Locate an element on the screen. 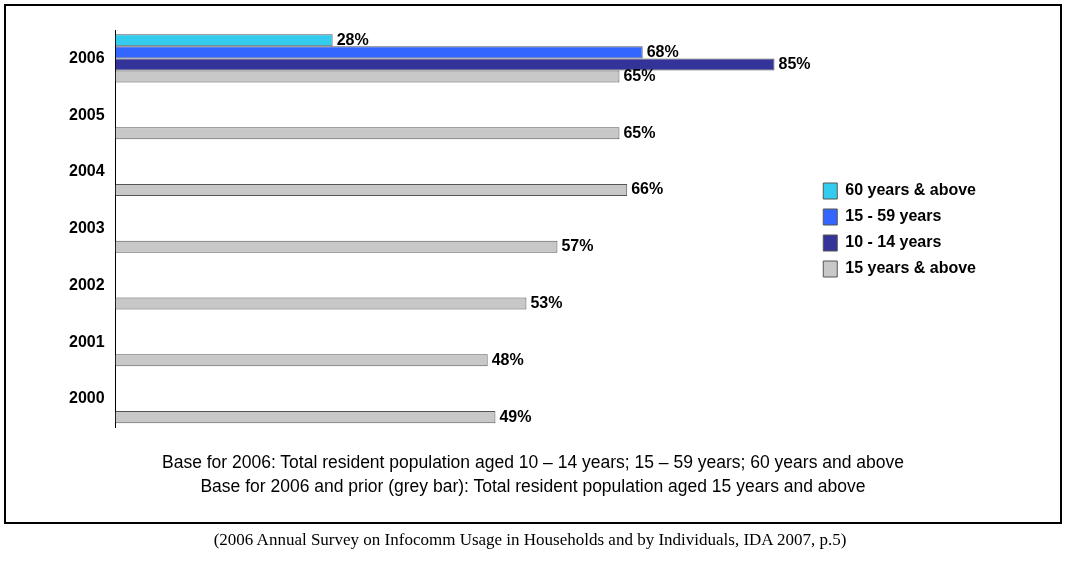 This screenshot has height=562, width=1078. y-tick-label: 2006 is located at coordinates (87, 57).